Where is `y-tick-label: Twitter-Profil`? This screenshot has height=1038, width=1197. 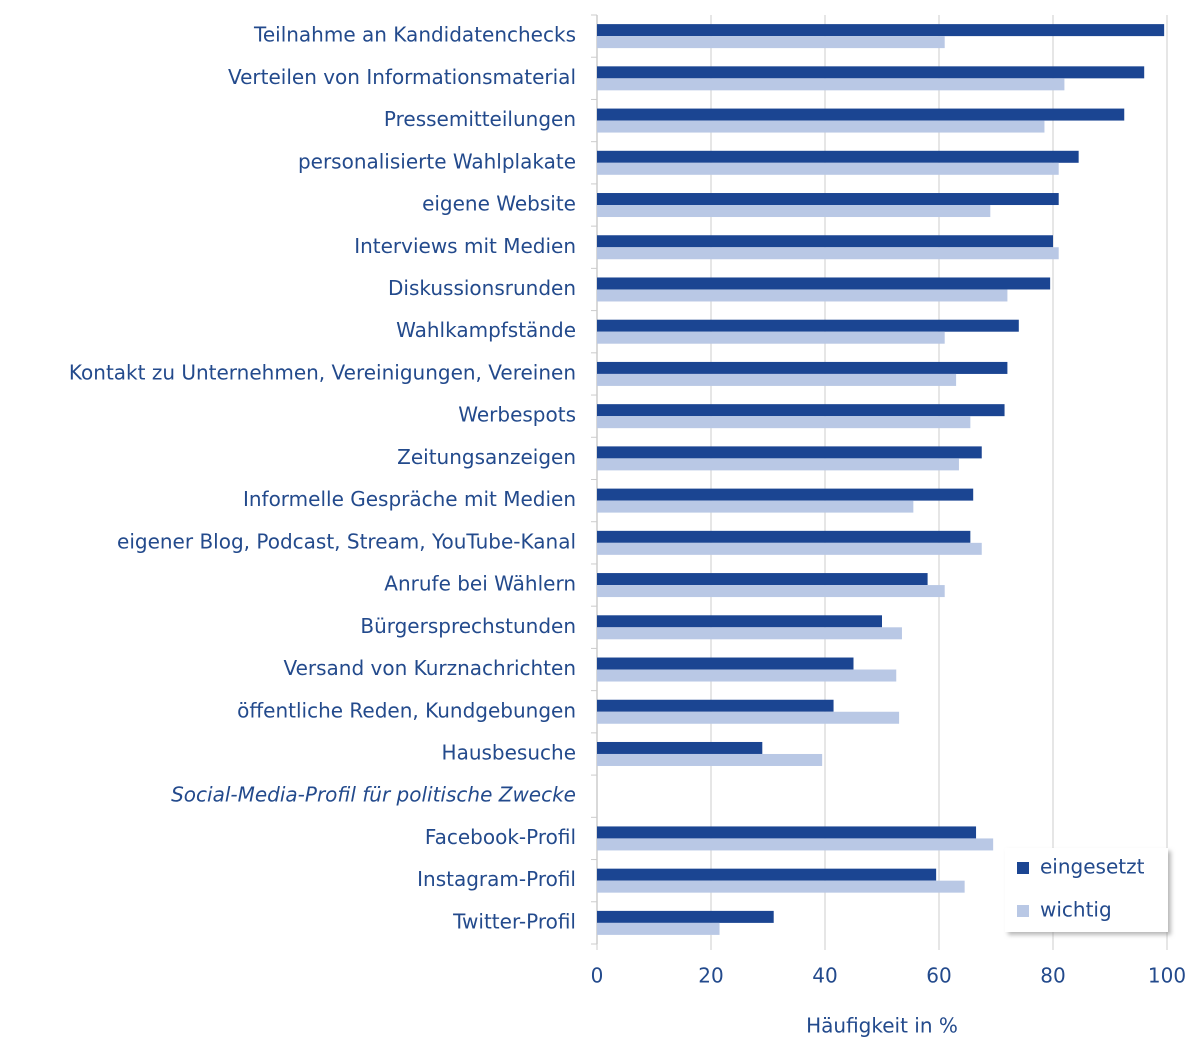 y-tick-label: Twitter-Profil is located at coordinates (514, 921).